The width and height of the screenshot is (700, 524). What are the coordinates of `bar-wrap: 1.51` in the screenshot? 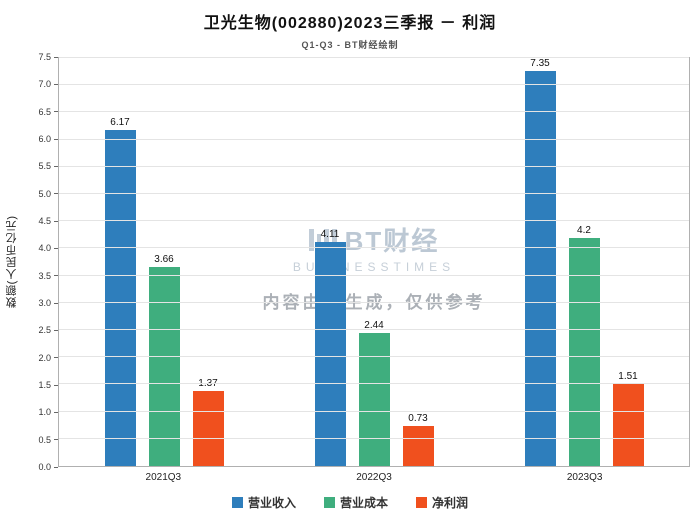 It's located at (628, 262).